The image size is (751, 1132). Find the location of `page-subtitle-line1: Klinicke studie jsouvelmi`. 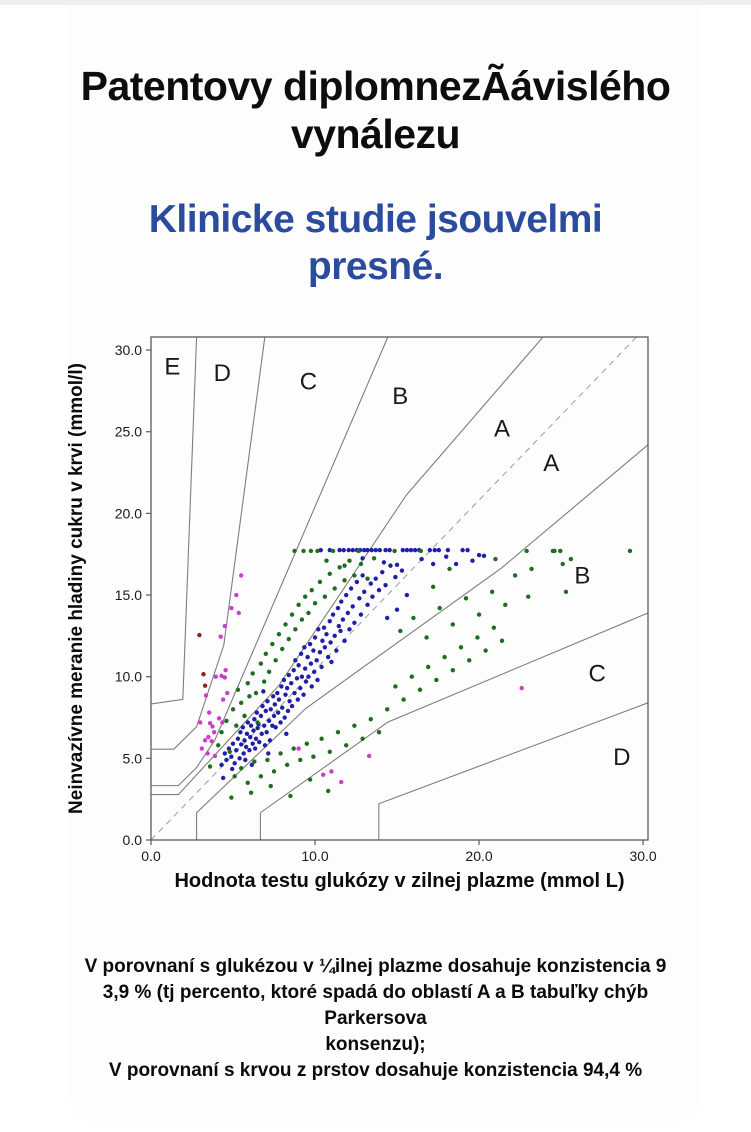

page-subtitle-line1: Klinicke studie jsouvelmi is located at coordinates (375, 219).